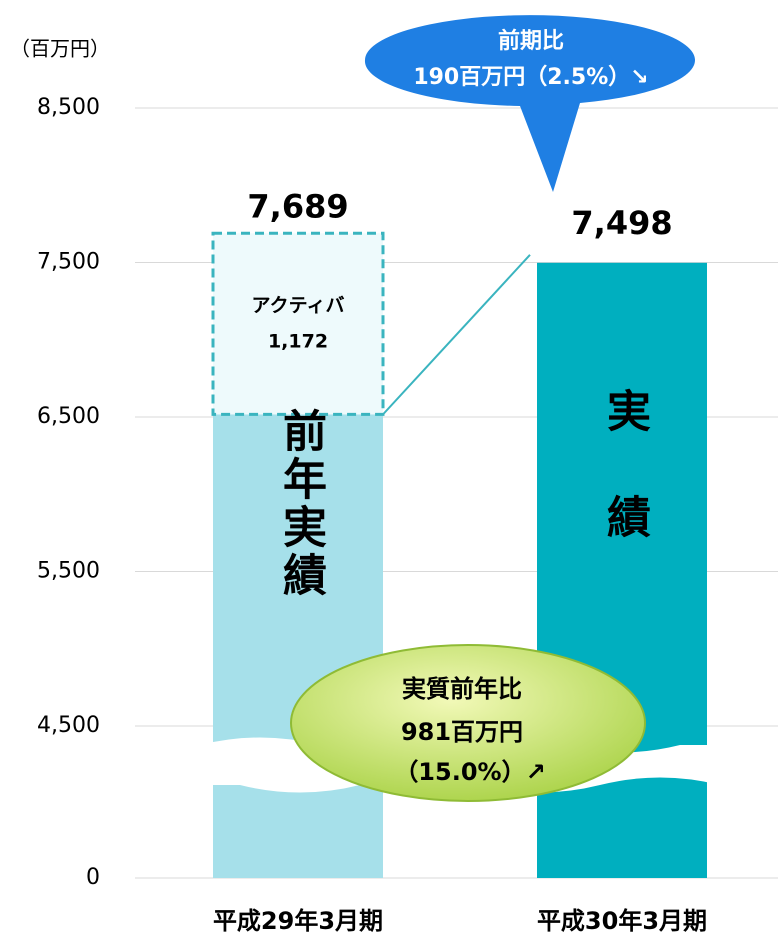 The image size is (778, 943). Describe the element at coordinates (530, 77) in the screenshot. I see `callout-text: 190百万円（2.5%）↘` at that location.